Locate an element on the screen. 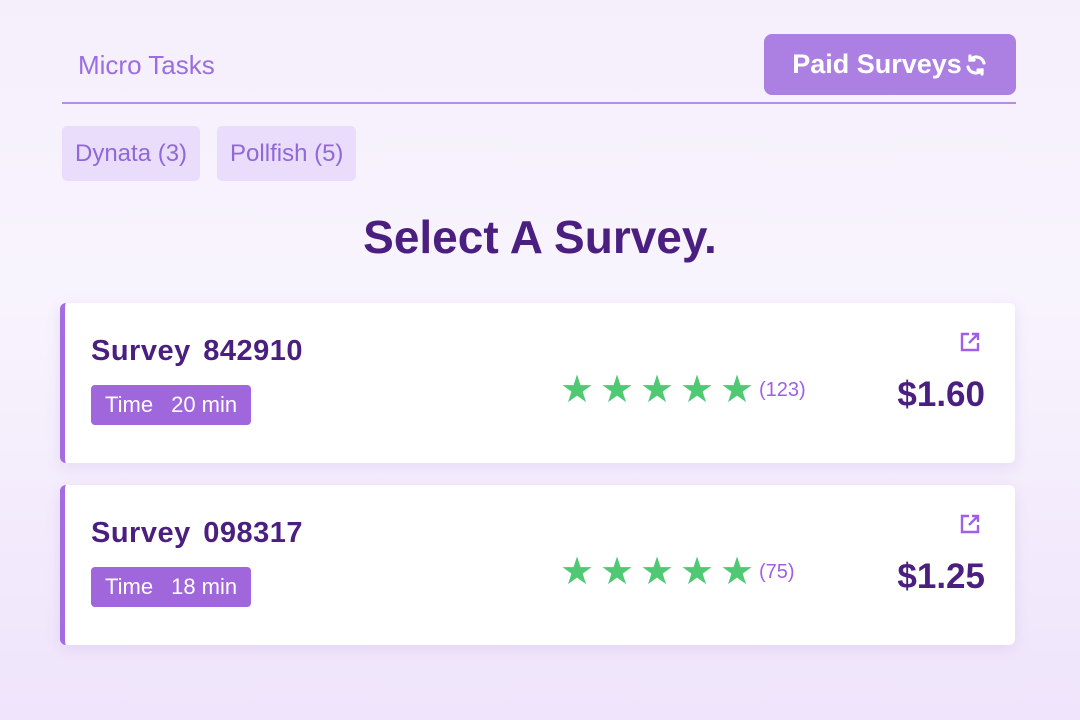 The image size is (1080, 720). time-badge: Time 20 min is located at coordinates (171, 405).